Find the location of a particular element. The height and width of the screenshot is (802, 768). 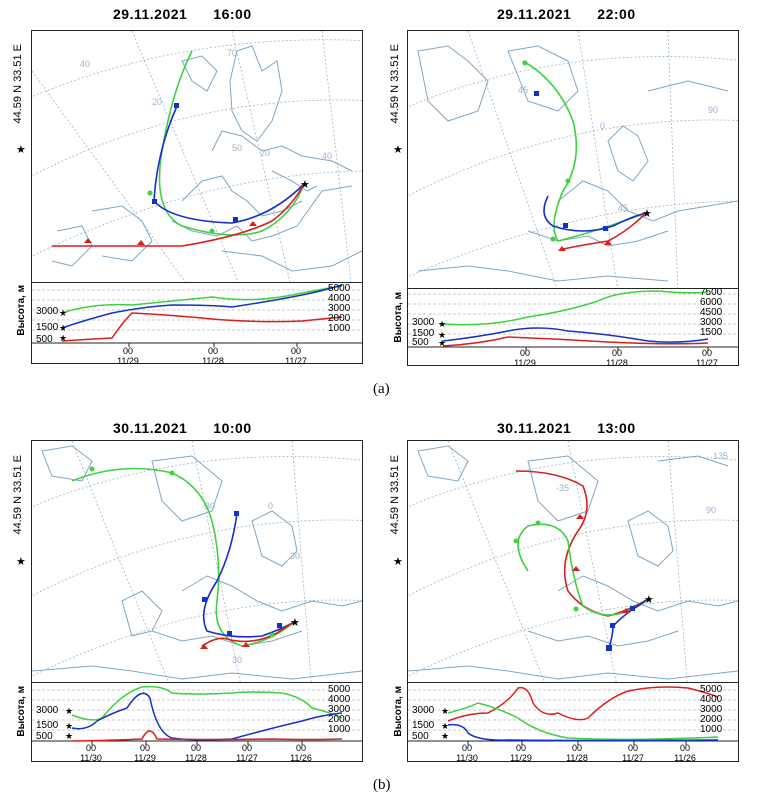

trajectory-map: 45 90 0 45 ★ is located at coordinates (573, 160).